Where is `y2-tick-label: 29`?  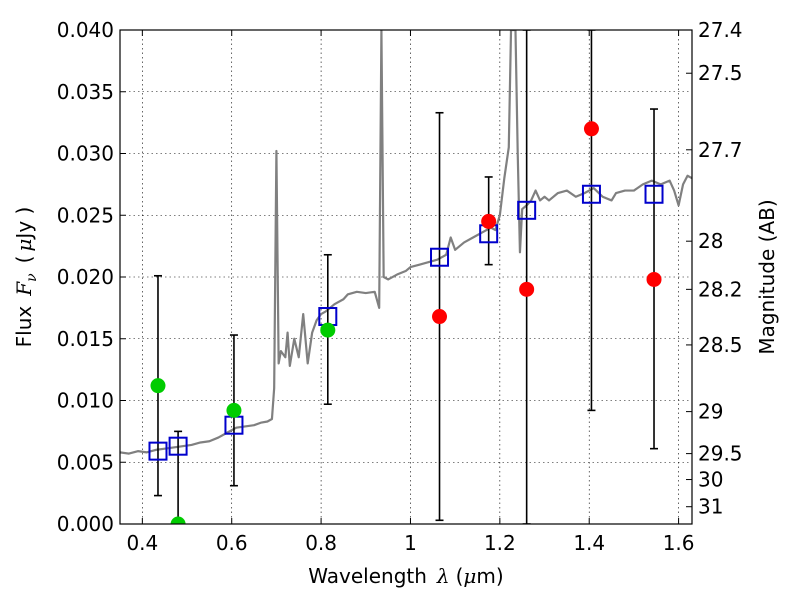
y2-tick-label: 29 is located at coordinates (710, 412).